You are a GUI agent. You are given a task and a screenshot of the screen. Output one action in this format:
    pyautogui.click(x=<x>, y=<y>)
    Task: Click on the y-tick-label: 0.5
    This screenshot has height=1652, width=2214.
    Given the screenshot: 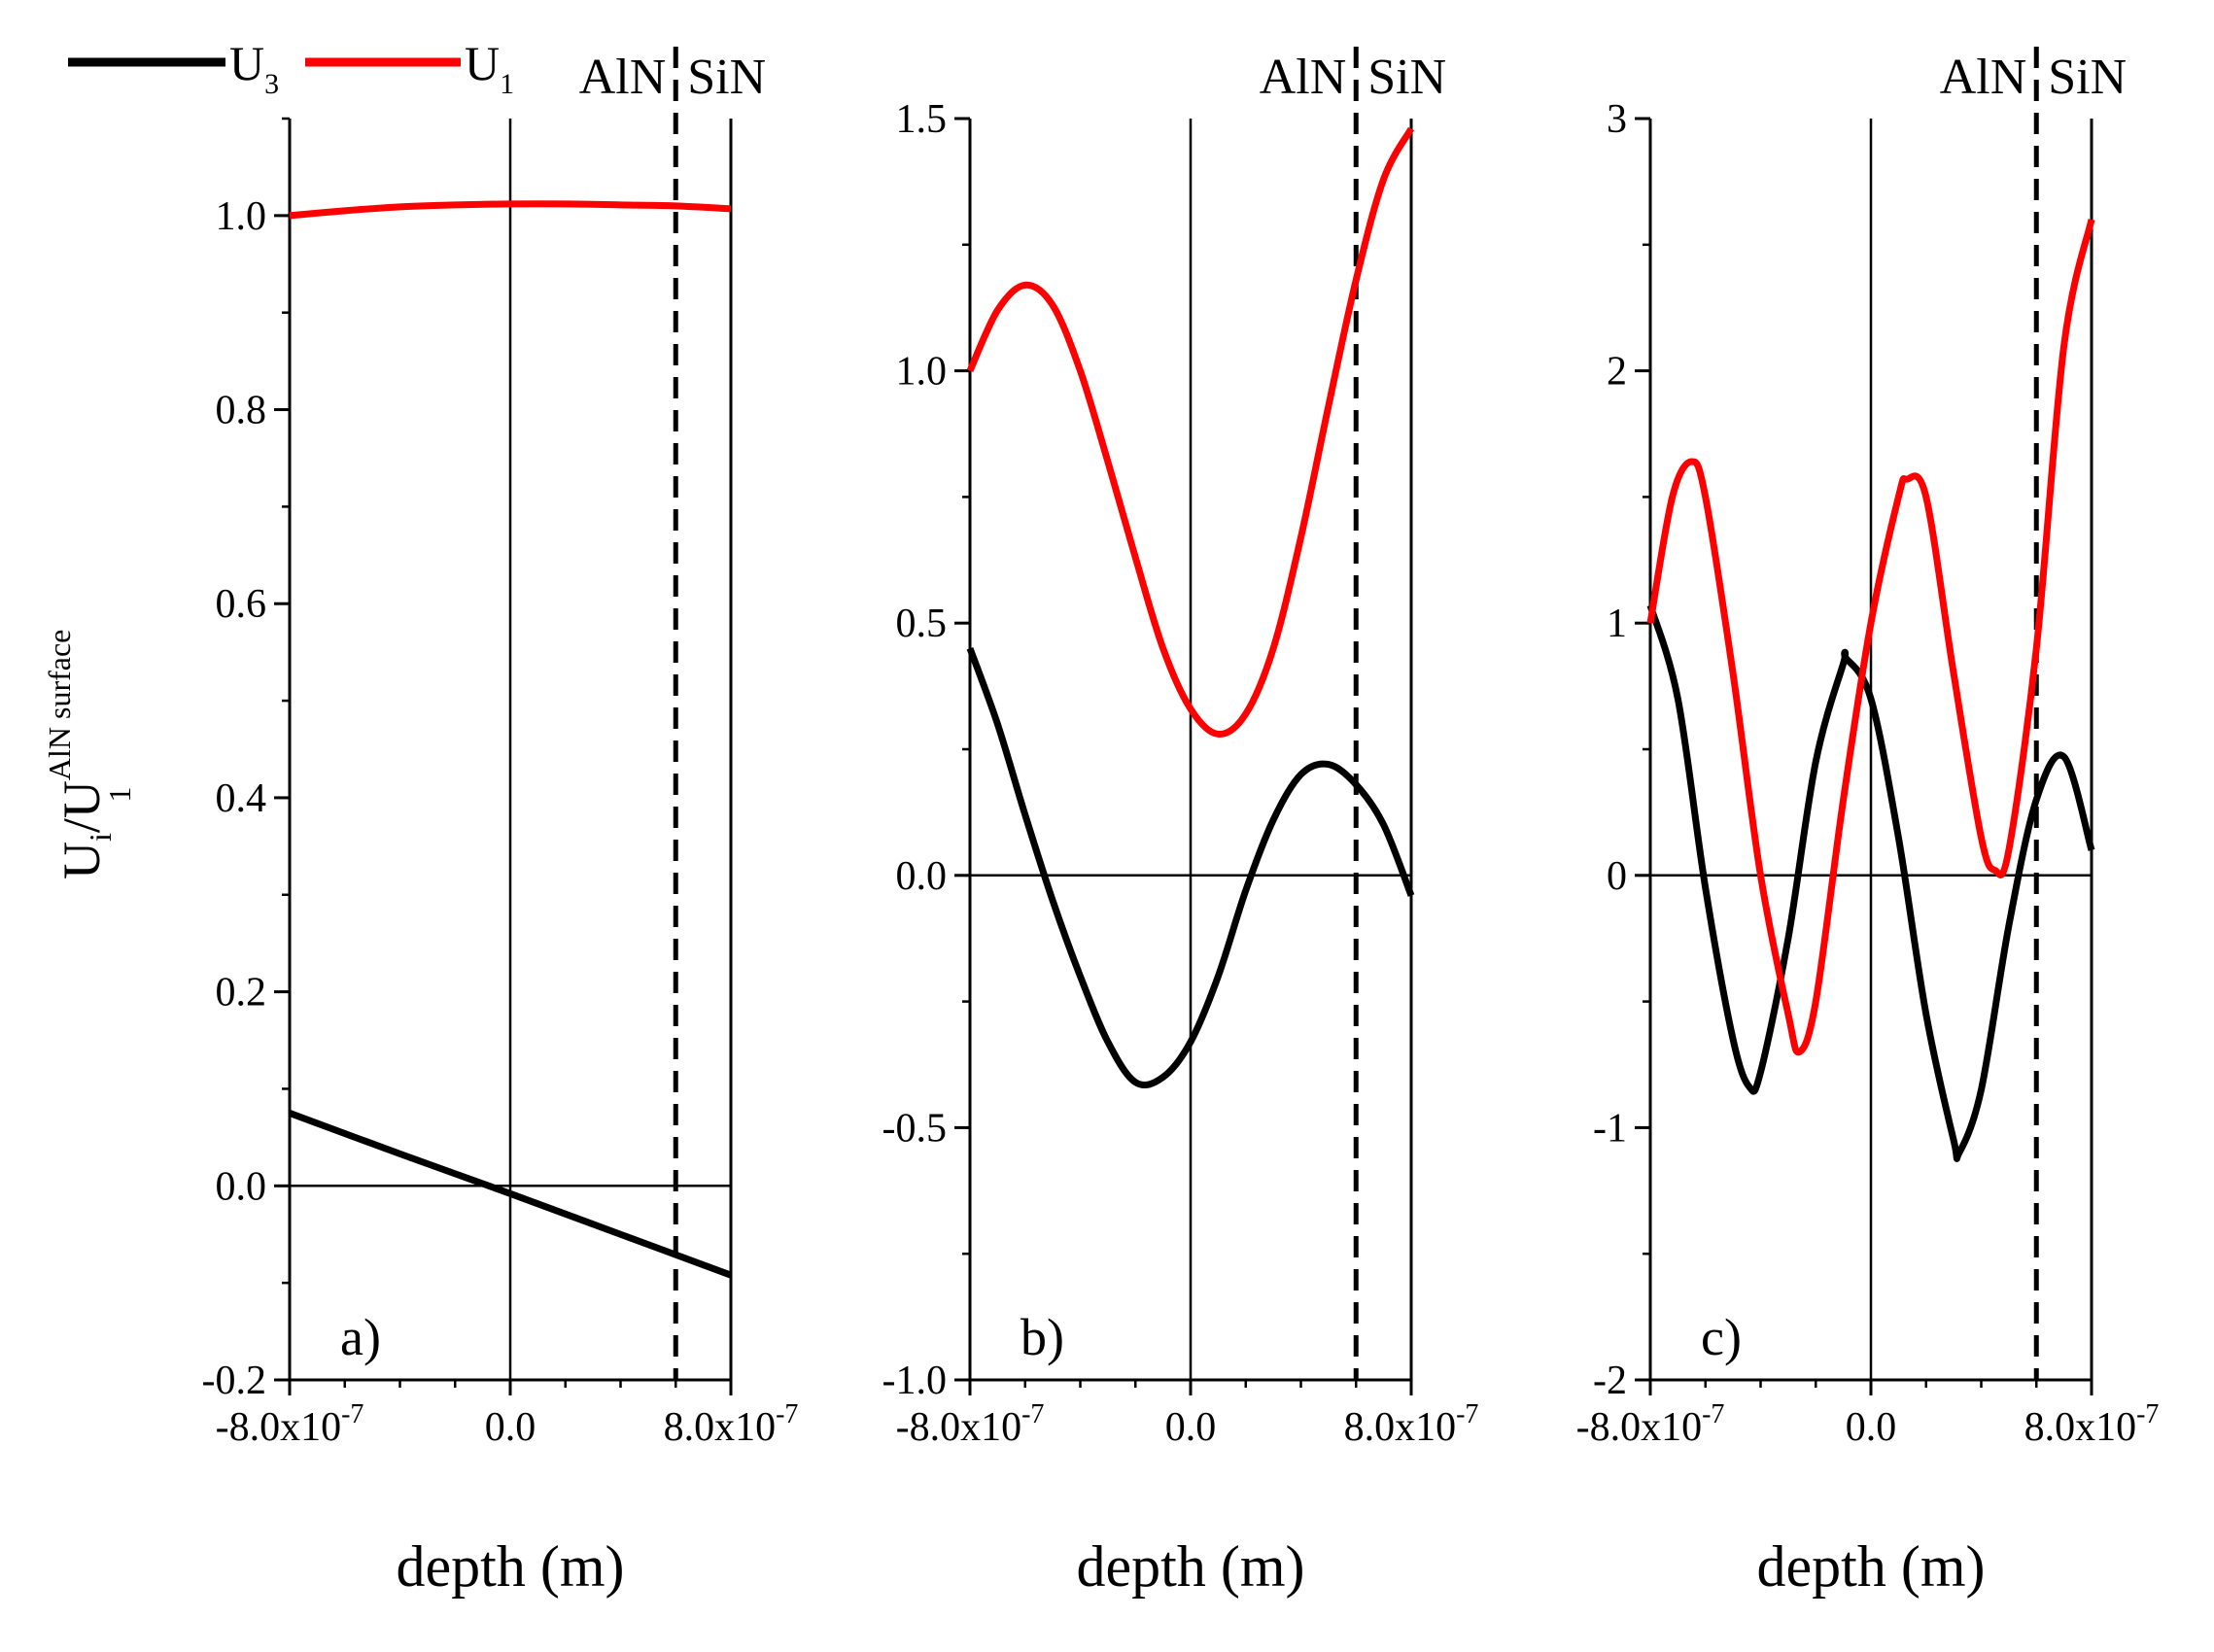 What is the action you would take?
    pyautogui.click(x=922, y=624)
    